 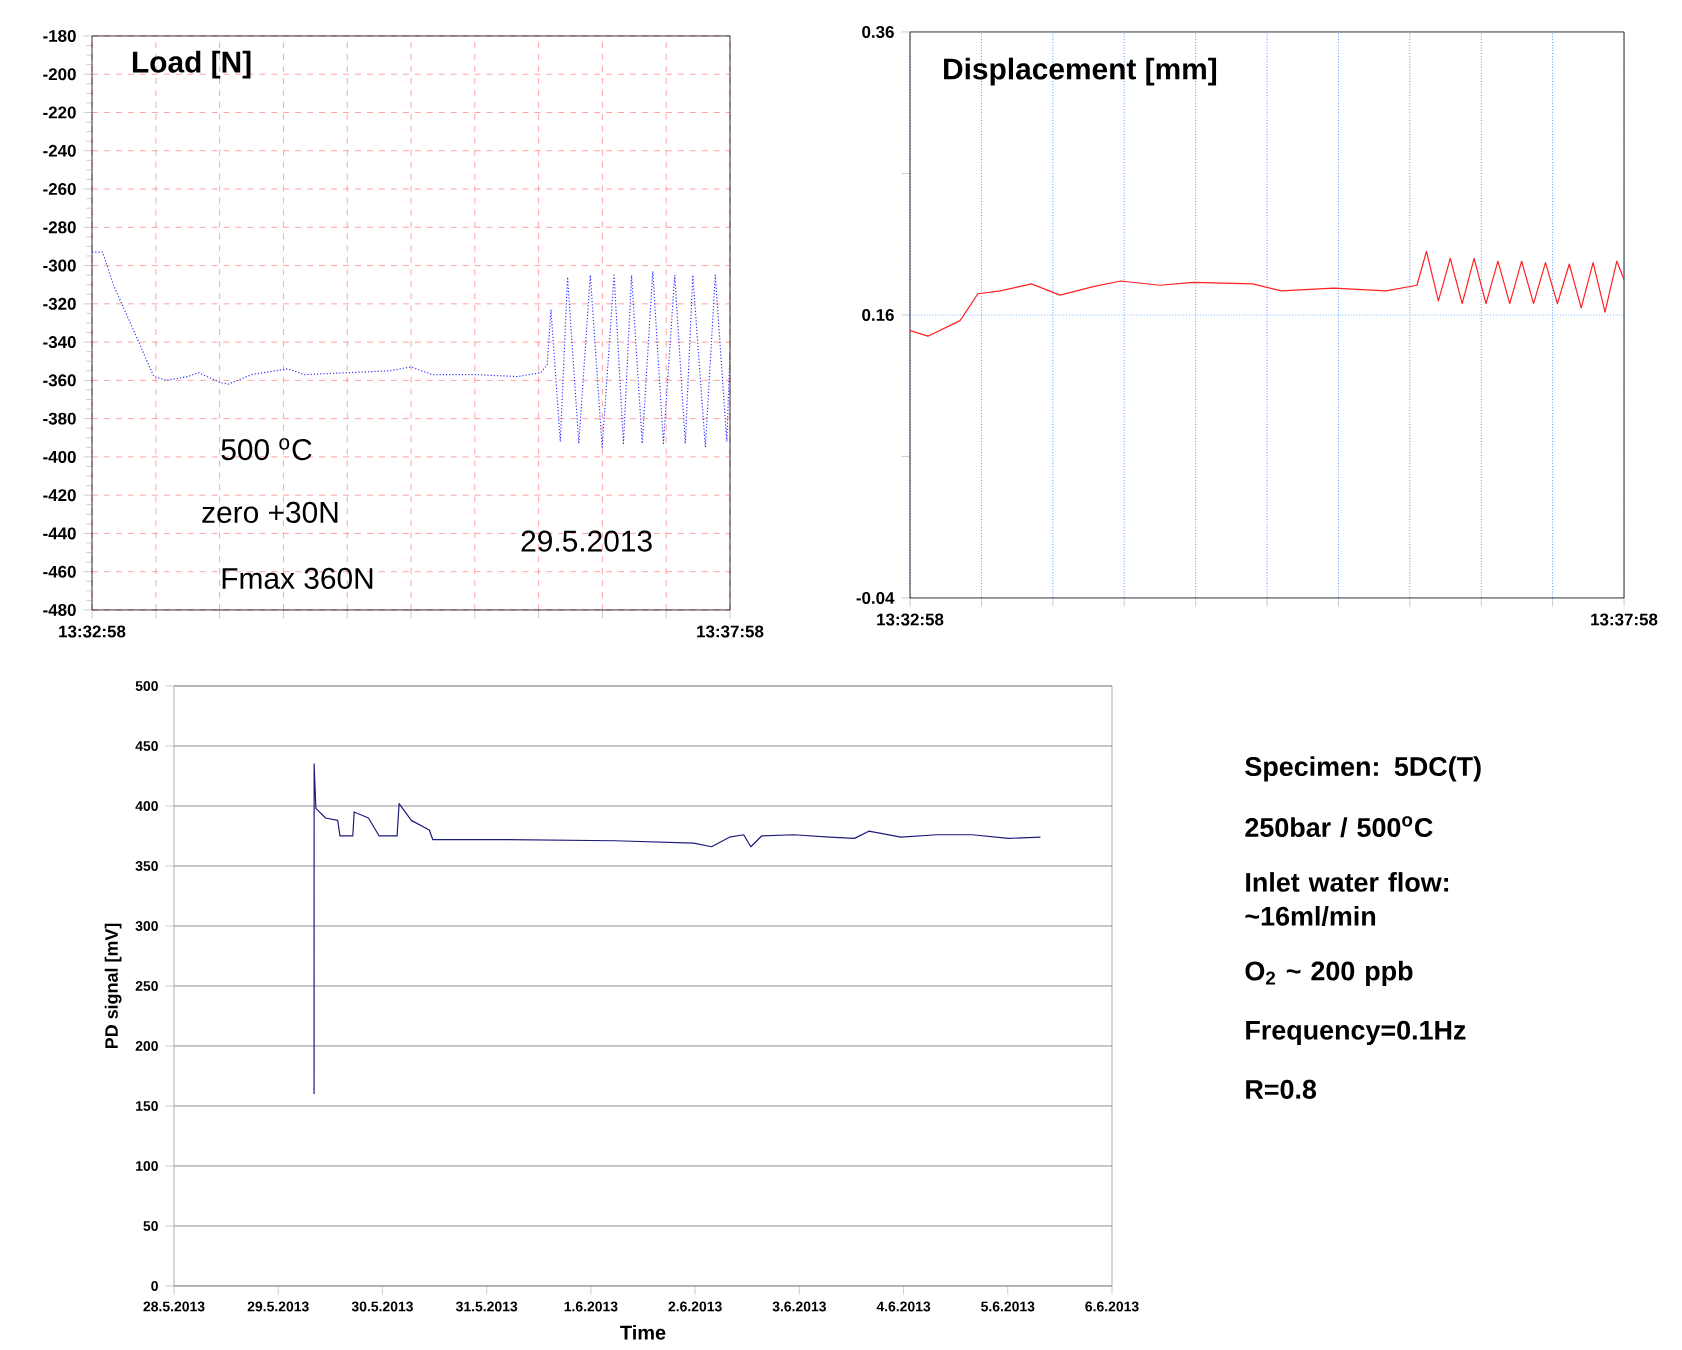 I want to click on x-axis-title: Time, so click(x=643, y=1332).